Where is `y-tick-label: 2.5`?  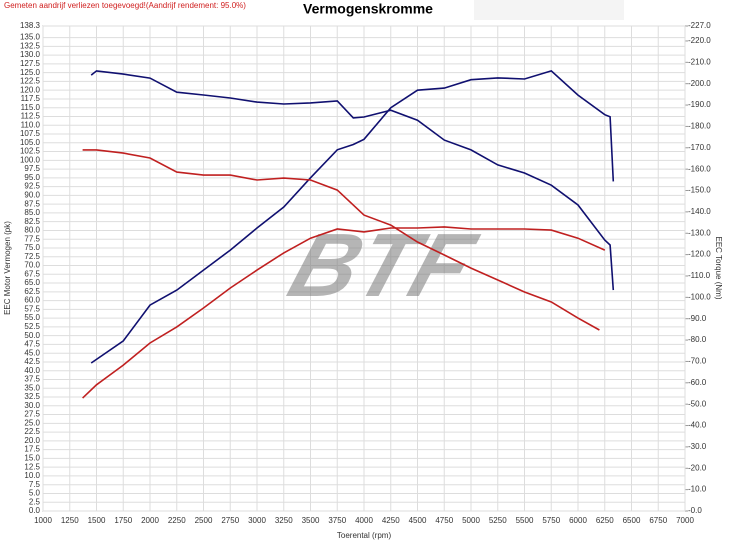
y-tick-label: 2.5 is located at coordinates (35, 501).